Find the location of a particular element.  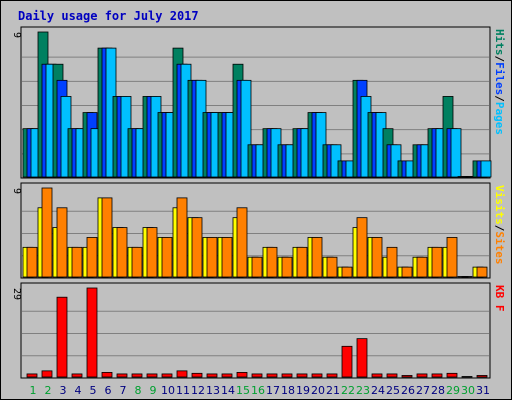

day-label-16: 16 is located at coordinates (258, 390).